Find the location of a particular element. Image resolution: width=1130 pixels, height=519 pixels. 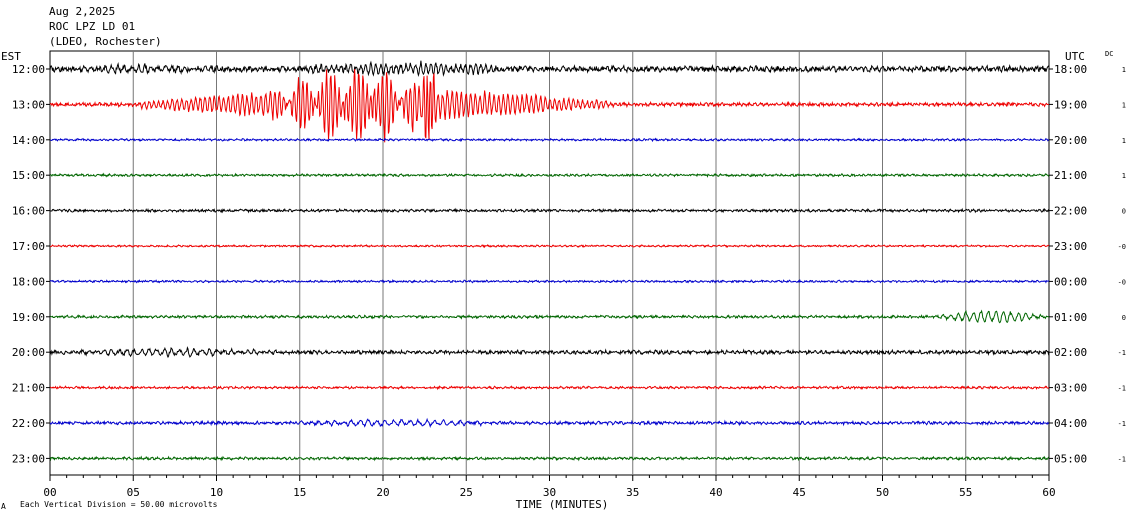

right-timezone-label: UTC is located at coordinates (1075, 56).